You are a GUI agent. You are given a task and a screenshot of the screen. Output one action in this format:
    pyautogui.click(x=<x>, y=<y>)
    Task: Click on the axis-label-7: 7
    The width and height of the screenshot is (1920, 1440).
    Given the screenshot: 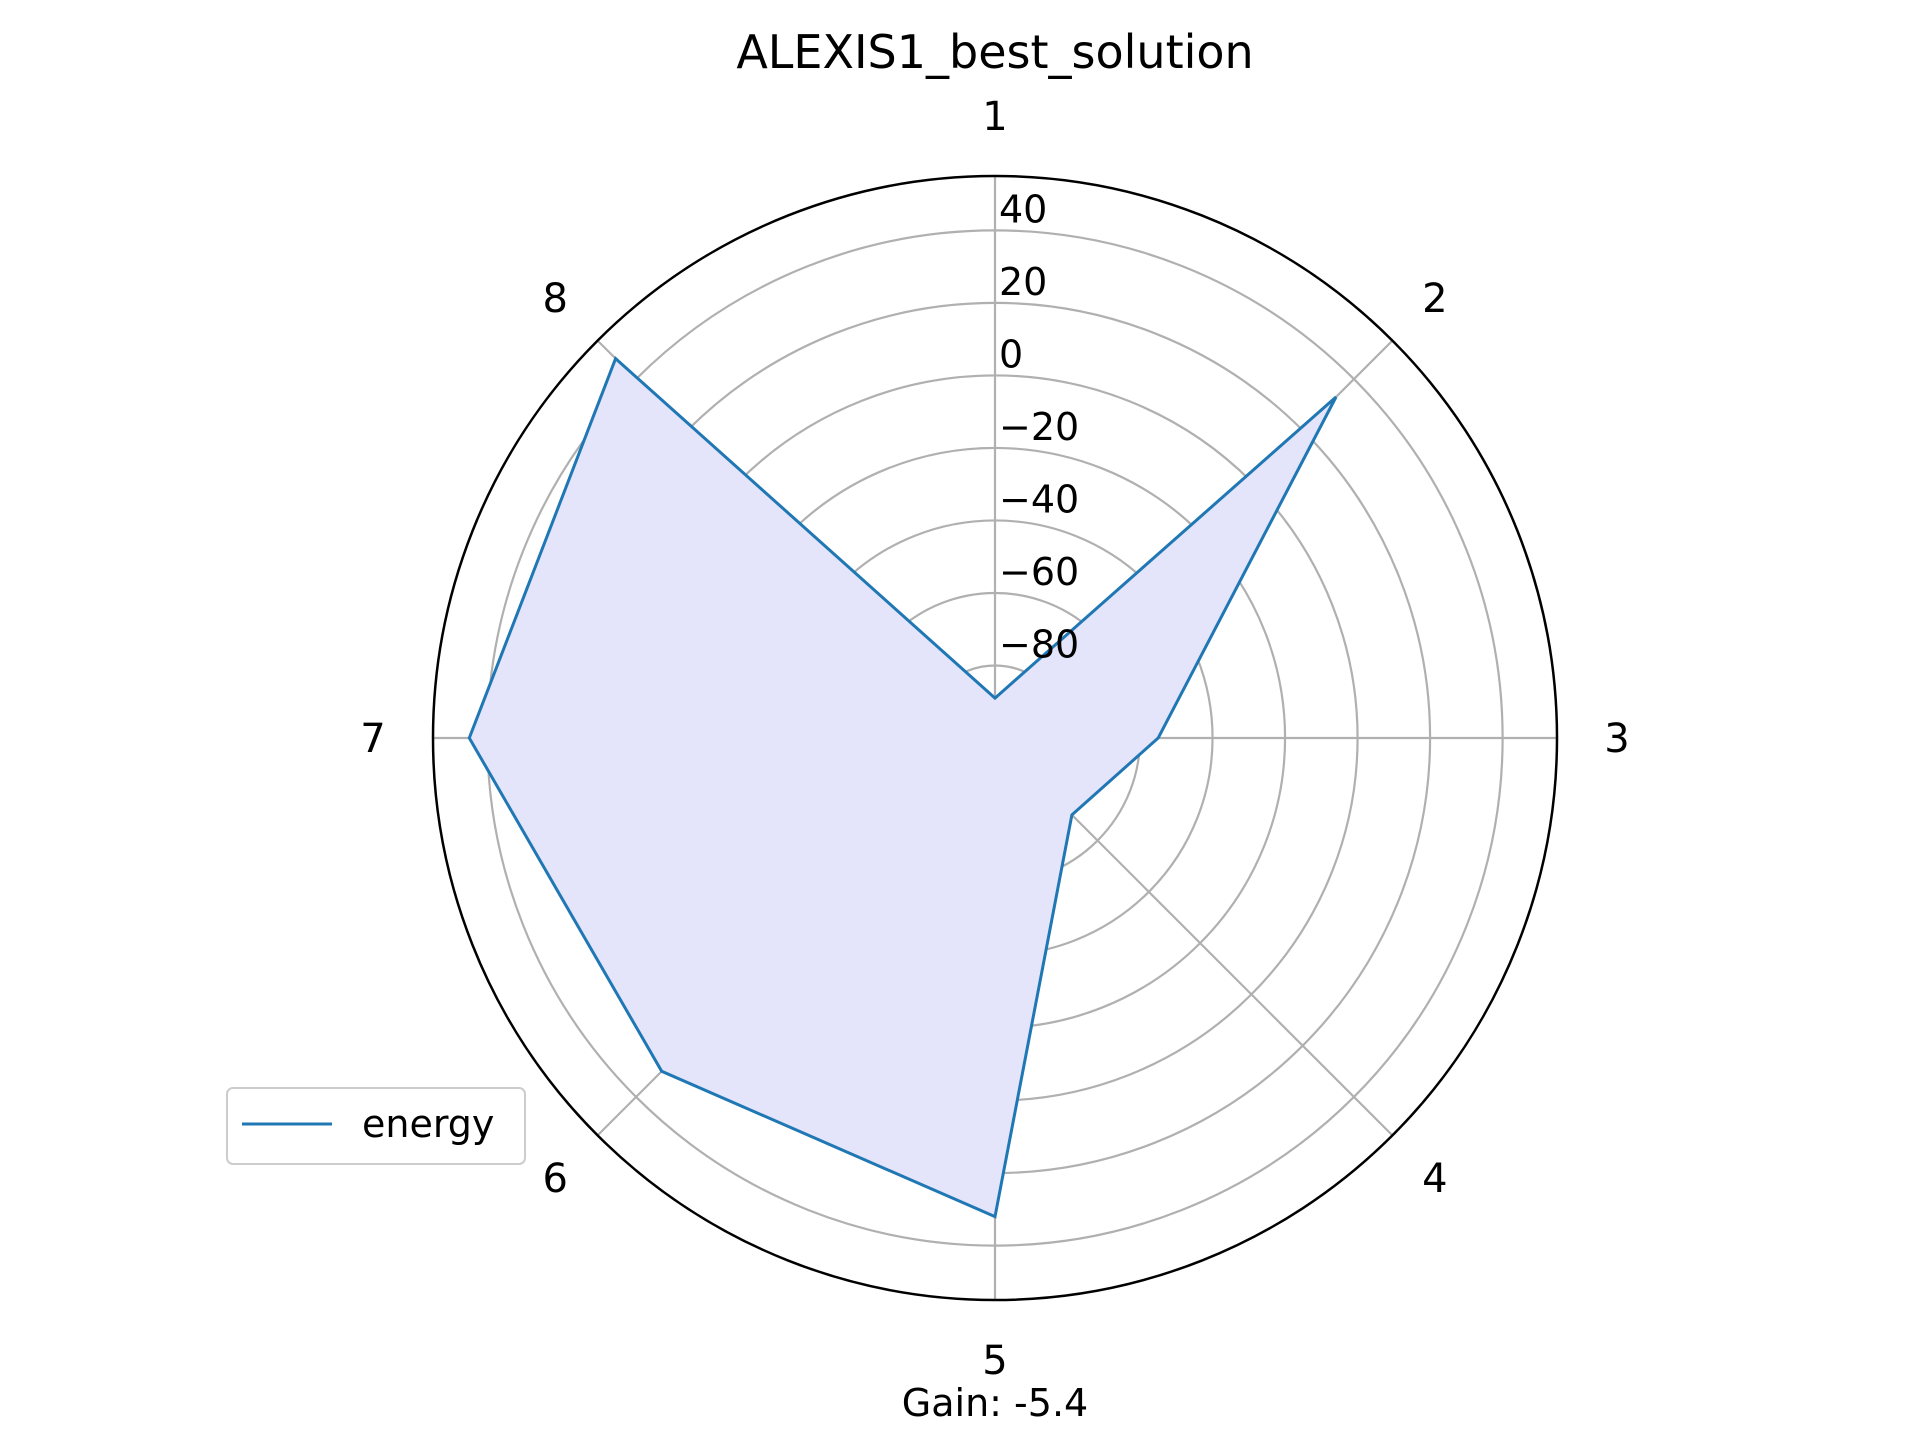 What is the action you would take?
    pyautogui.click(x=372, y=739)
    